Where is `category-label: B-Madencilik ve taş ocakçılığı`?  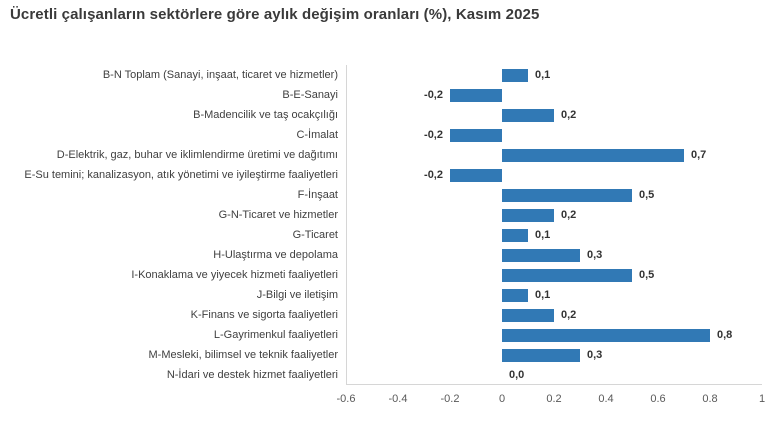
category-label: B-Madencilik ve taş ocakçılığı is located at coordinates (265, 115).